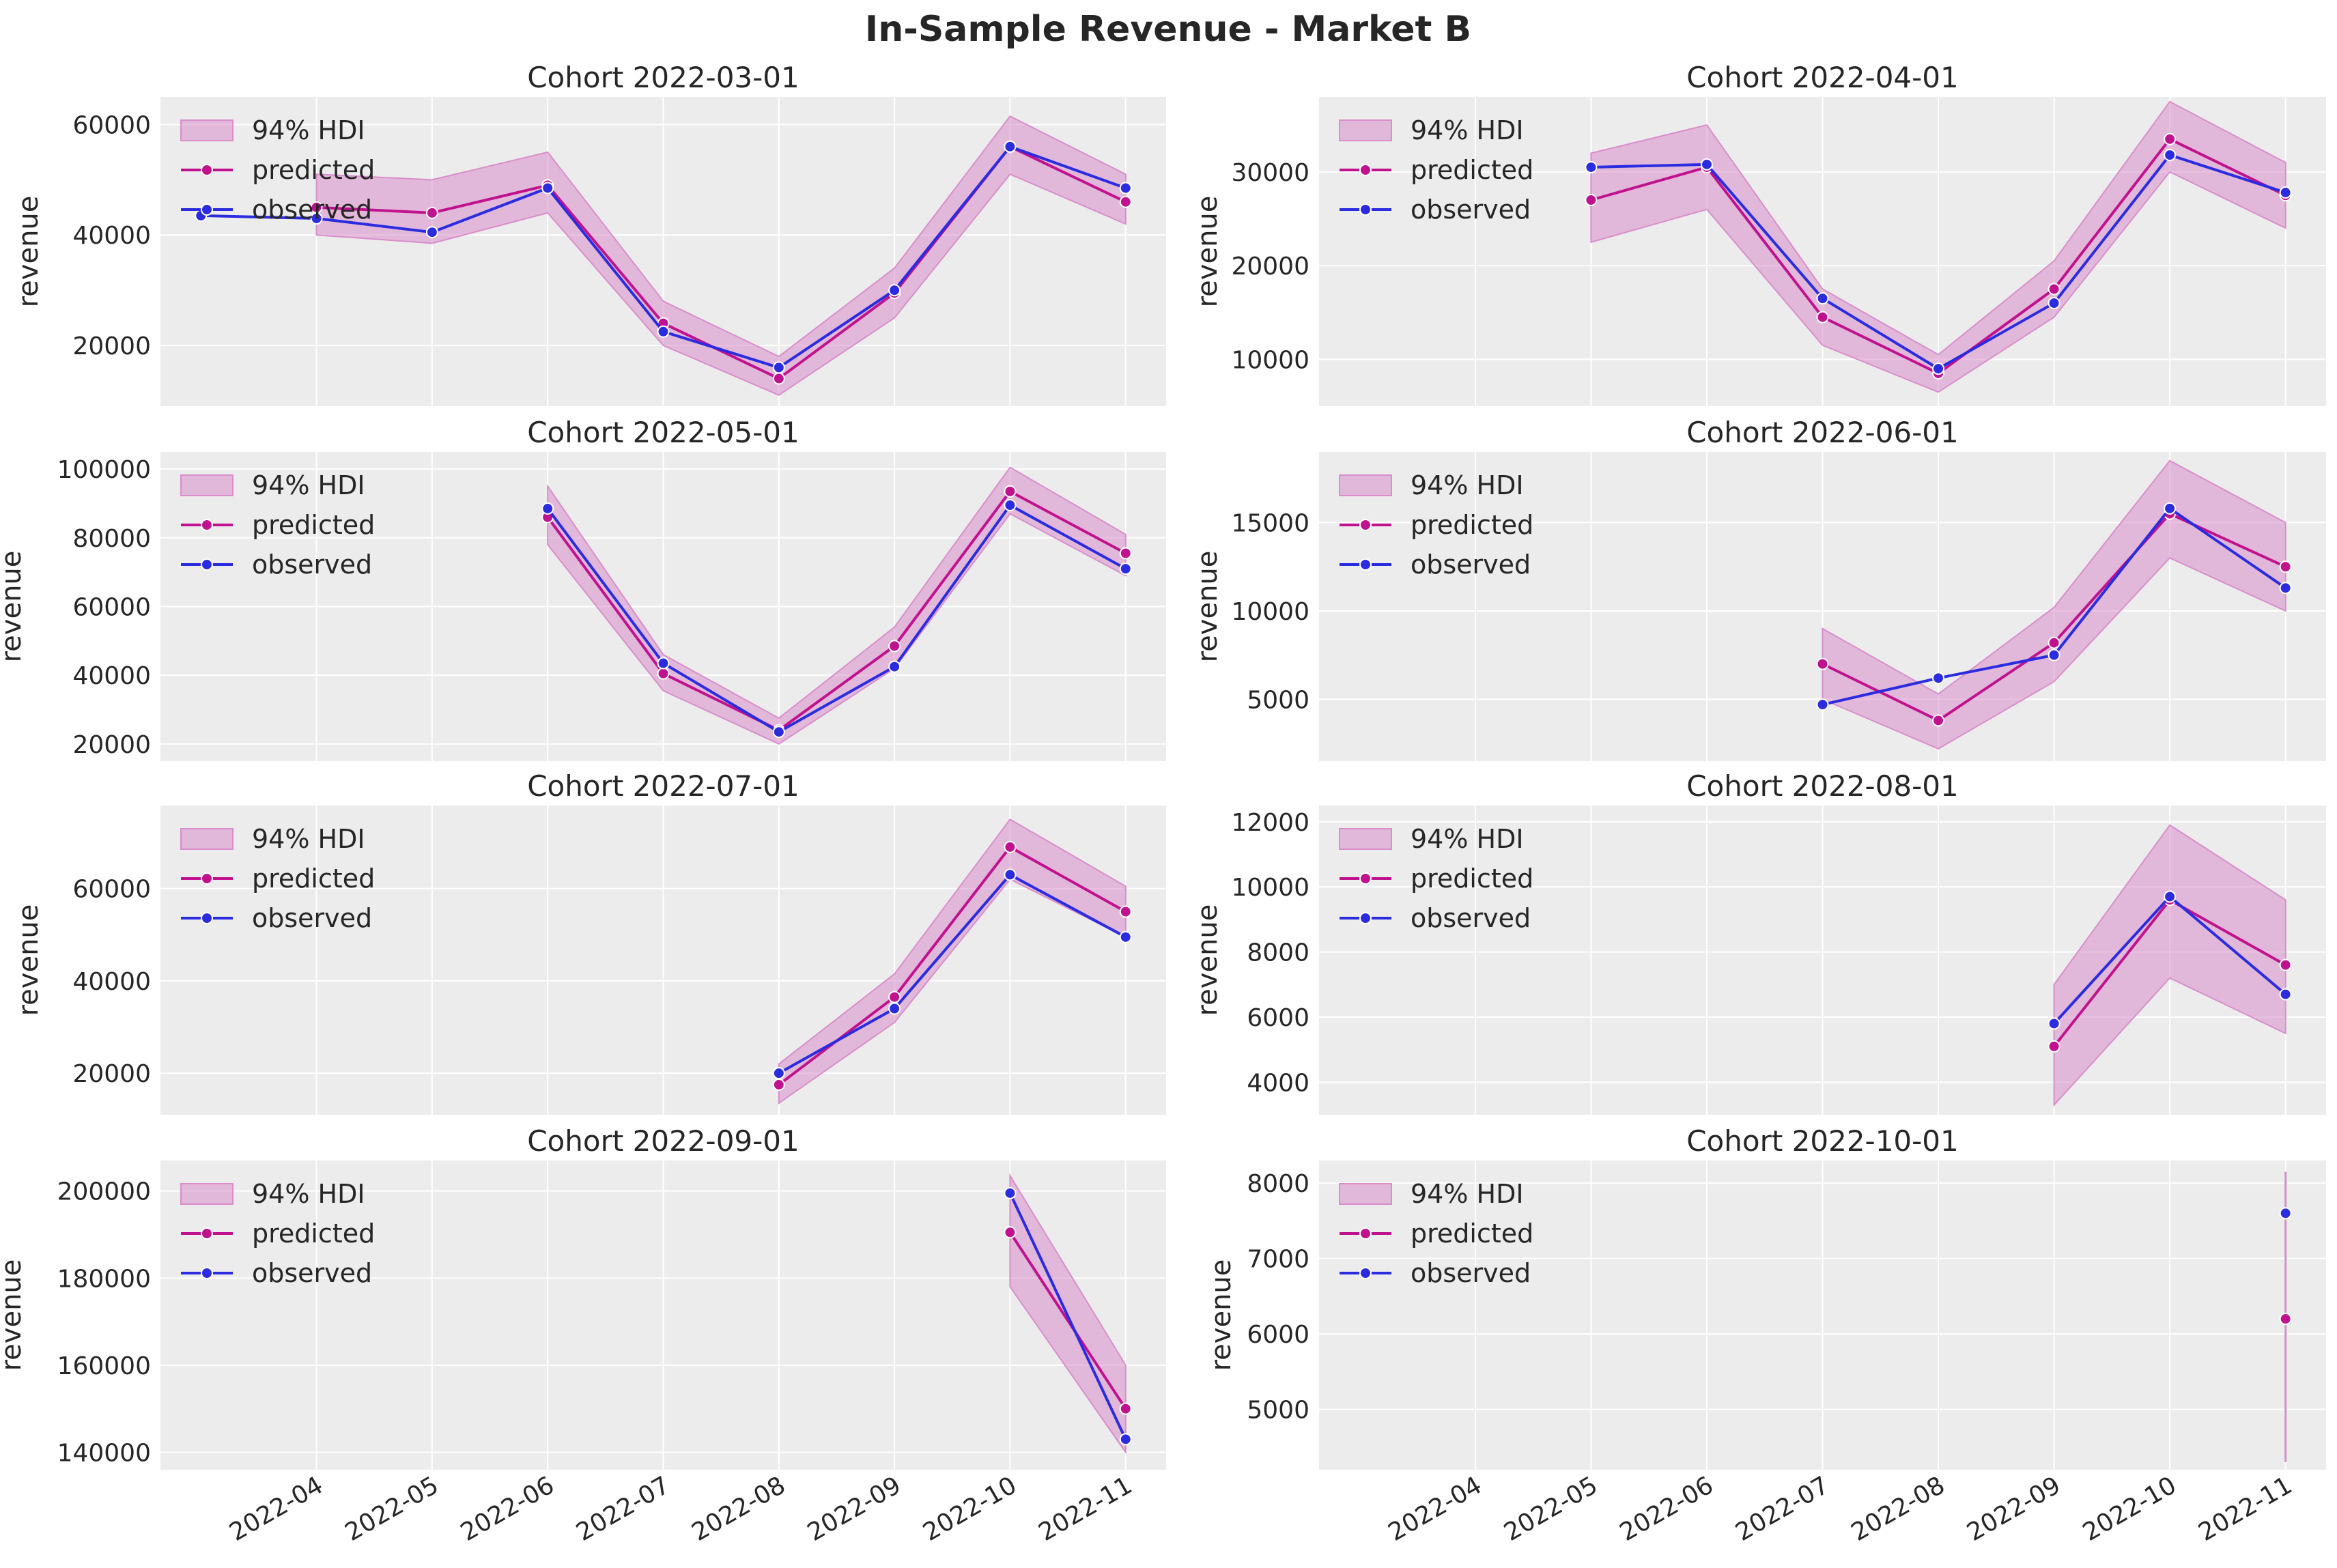 This screenshot has height=1568, width=2337. Describe the element at coordinates (1822, 786) in the screenshot. I see `panel-title: Cohort 2022-08-01` at that location.